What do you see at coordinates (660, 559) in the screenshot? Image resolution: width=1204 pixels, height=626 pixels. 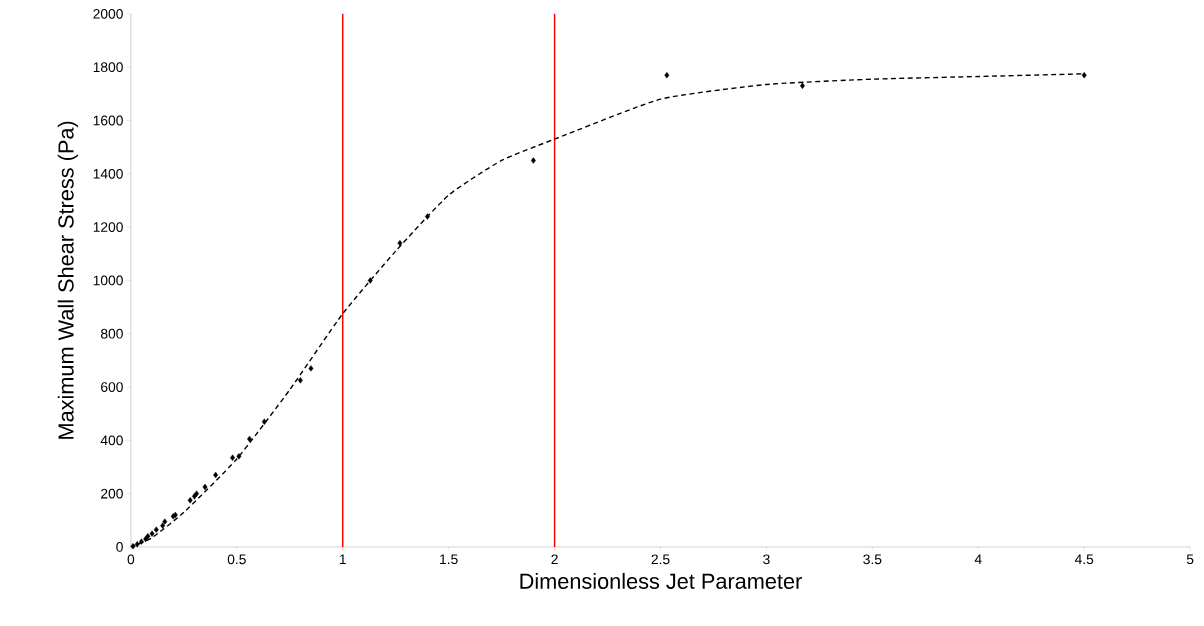 I see `x-tick-label: 2.5` at bounding box center [660, 559].